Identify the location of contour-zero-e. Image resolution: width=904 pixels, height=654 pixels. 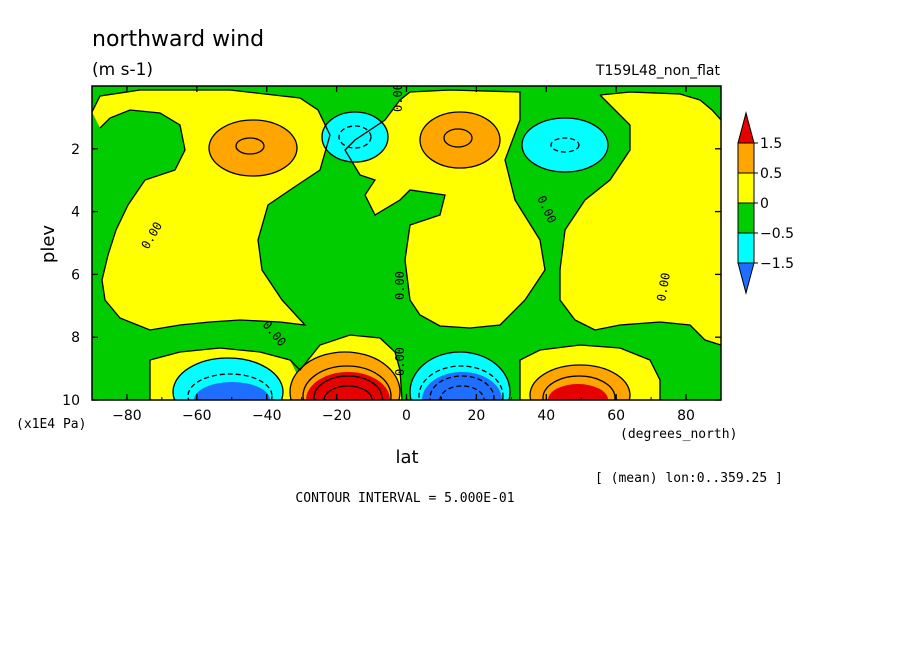
(590, 372).